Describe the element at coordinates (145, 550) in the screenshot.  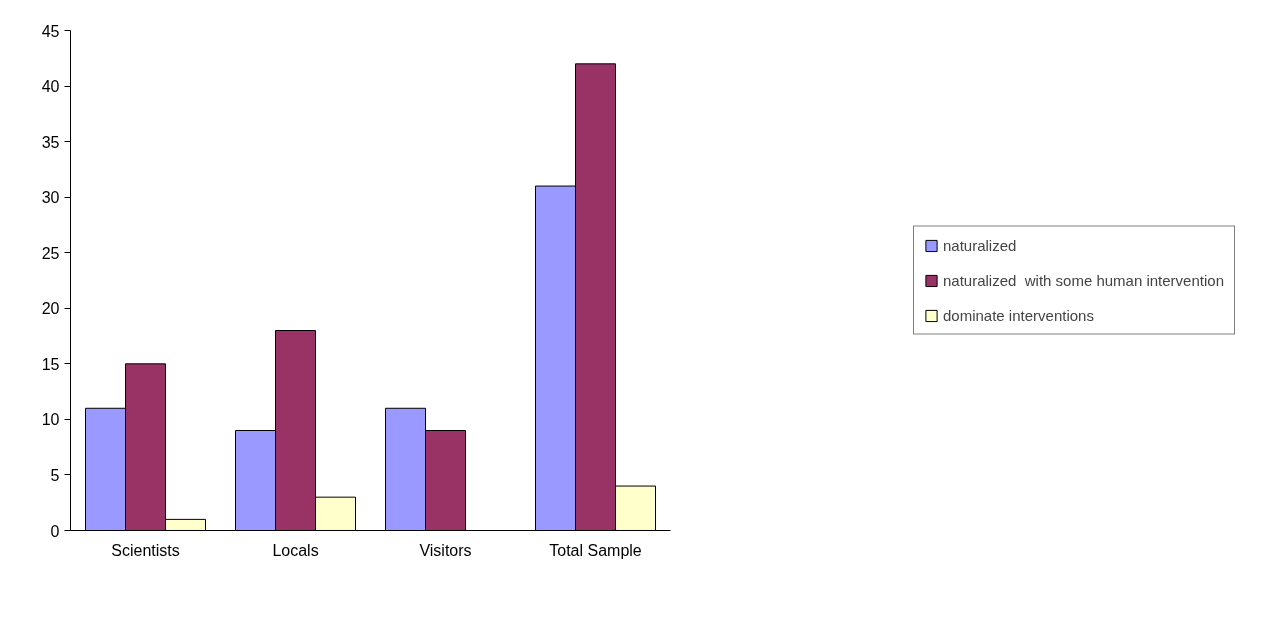
I see `x-tick-label: Scientists` at that location.